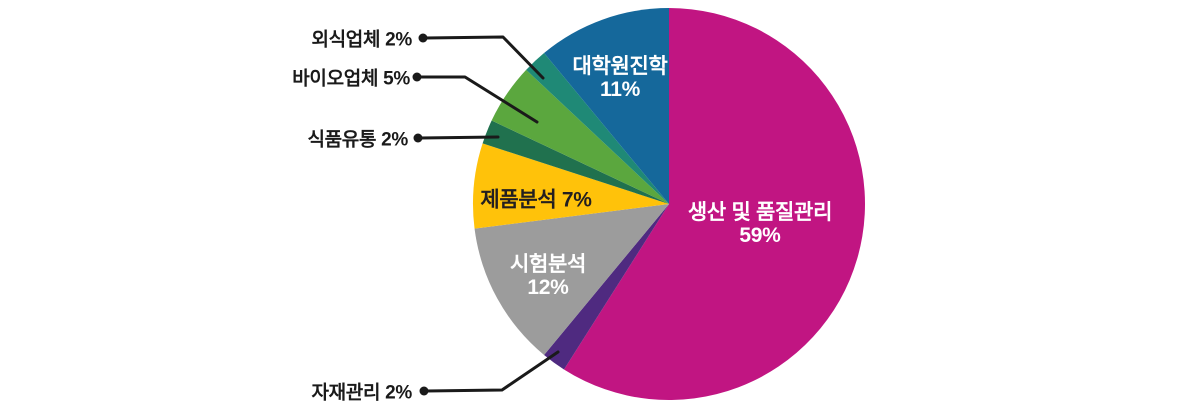 Image resolution: width=1178 pixels, height=415 pixels. Describe the element at coordinates (357, 140) in the screenshot. I see `callout-label-food-distribution: 식품유통 2%` at that location.